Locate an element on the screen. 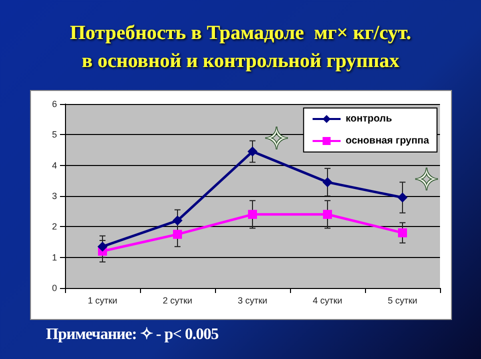 This screenshot has width=481, height=359. x-tick-label: 1 сутки is located at coordinates (103, 301).